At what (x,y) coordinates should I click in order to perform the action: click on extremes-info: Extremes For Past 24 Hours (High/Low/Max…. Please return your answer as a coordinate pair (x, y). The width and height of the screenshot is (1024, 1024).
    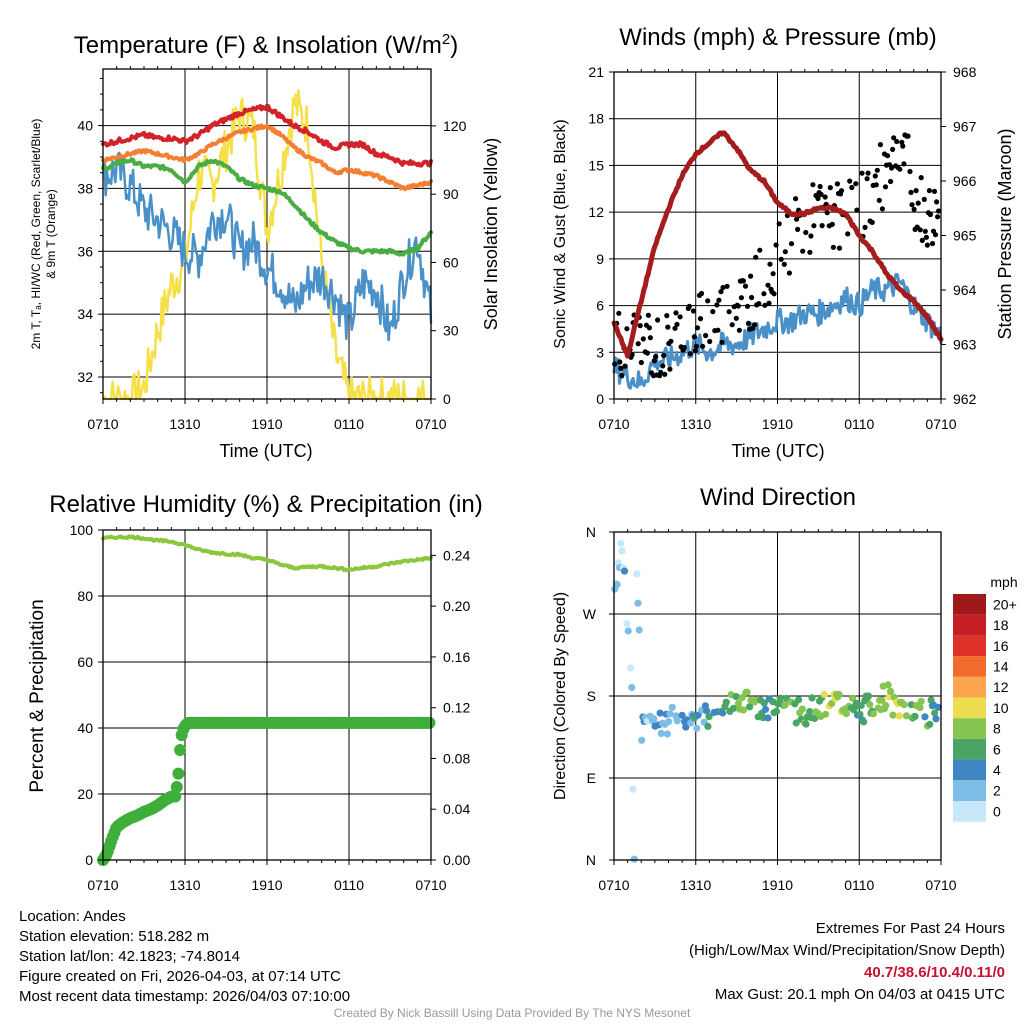
    Looking at the image, I should click on (847, 962).